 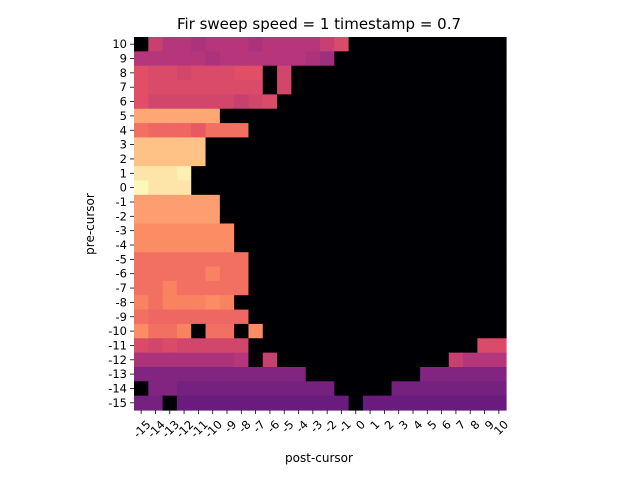 I want to click on y-tick-label: -8, so click(x=121, y=302).